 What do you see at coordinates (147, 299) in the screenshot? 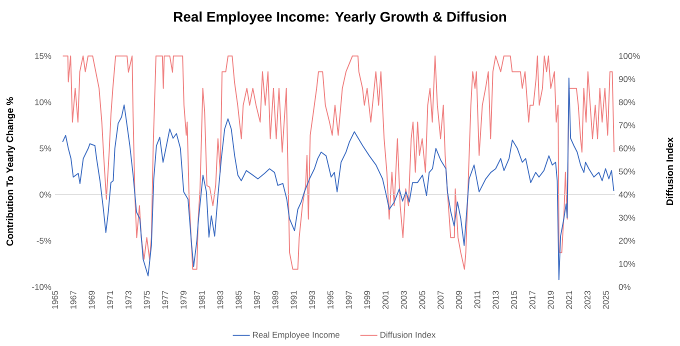
I see `x-tick-label: 1975` at bounding box center [147, 299].